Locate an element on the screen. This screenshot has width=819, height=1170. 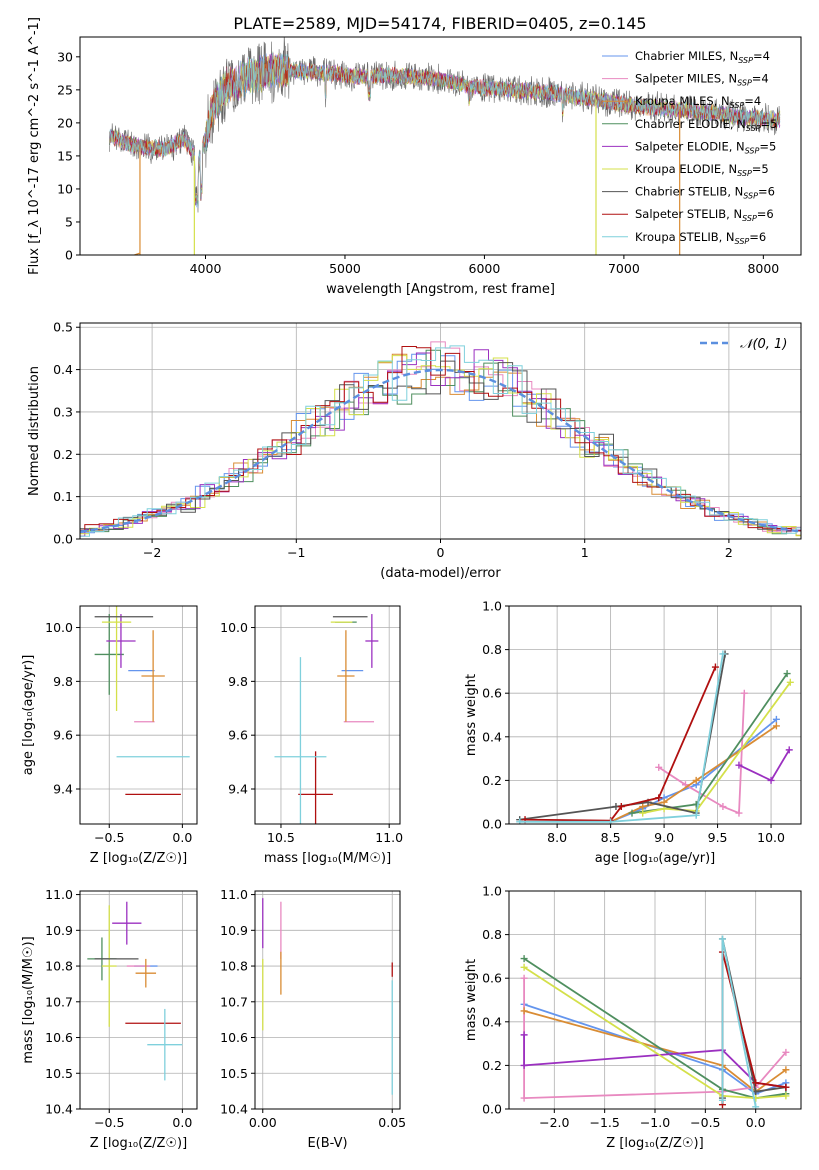
x-tick-label: 10.5 is located at coordinates (281, 837).